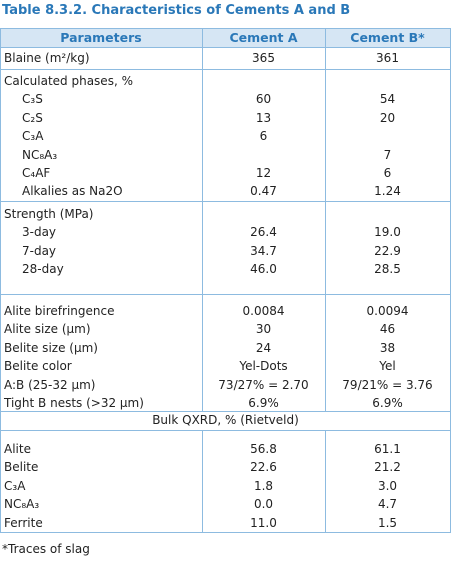  Describe the element at coordinates (387, 58) in the screenshot. I see `value-cell: 361` at that location.